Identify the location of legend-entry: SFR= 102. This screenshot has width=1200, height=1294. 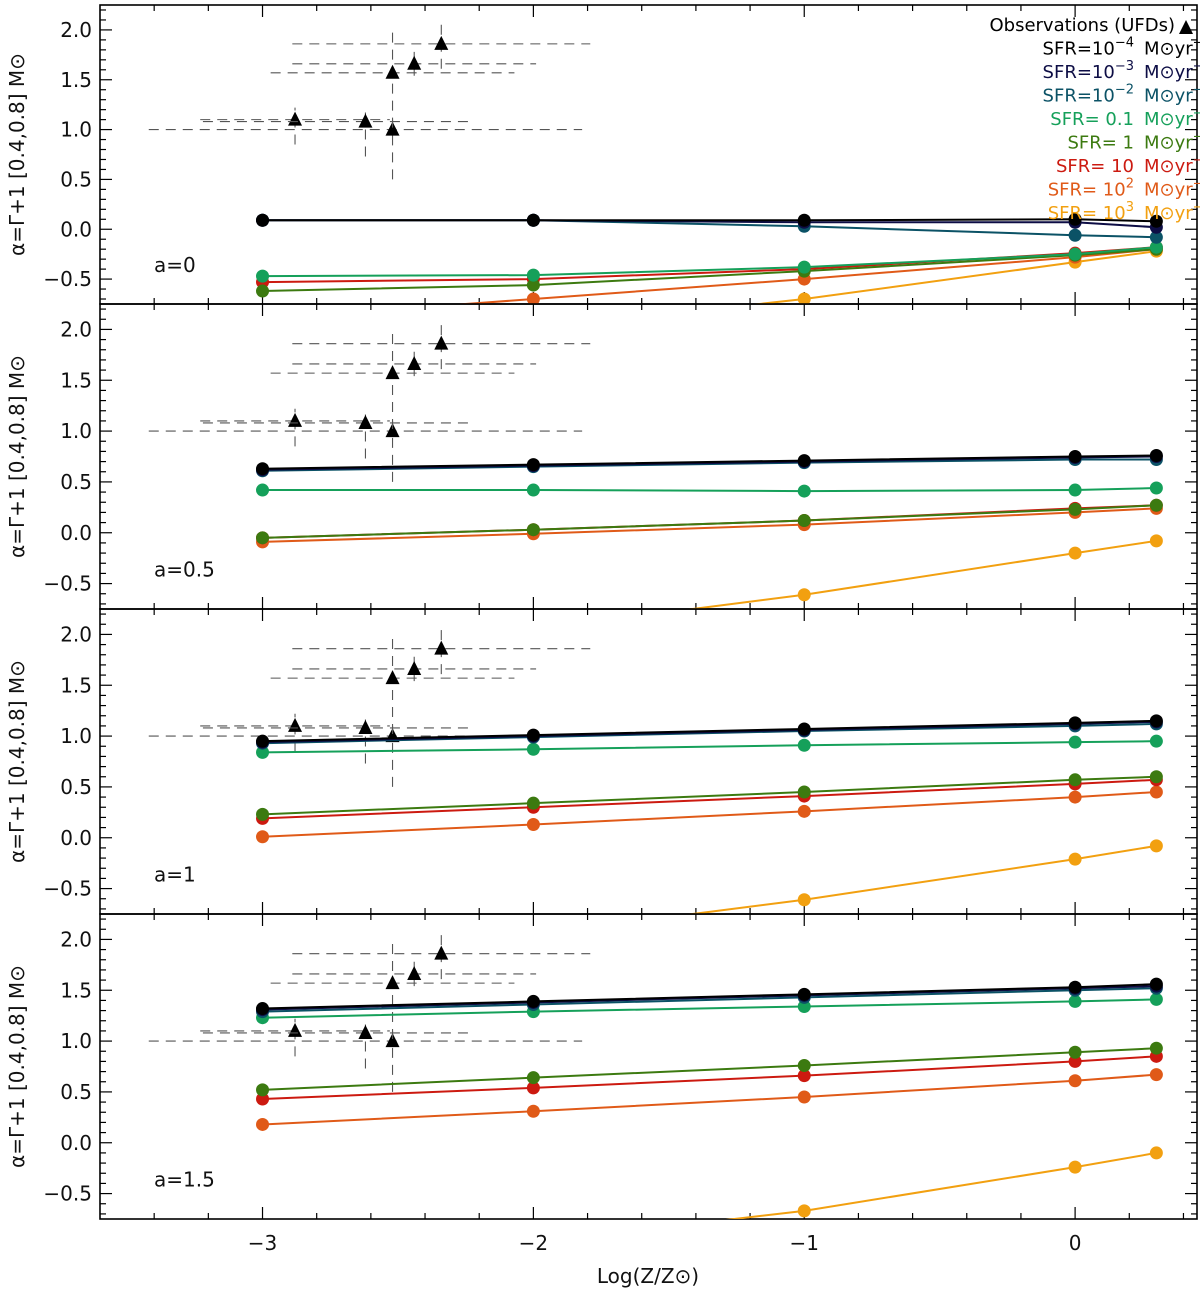
(1091, 189).